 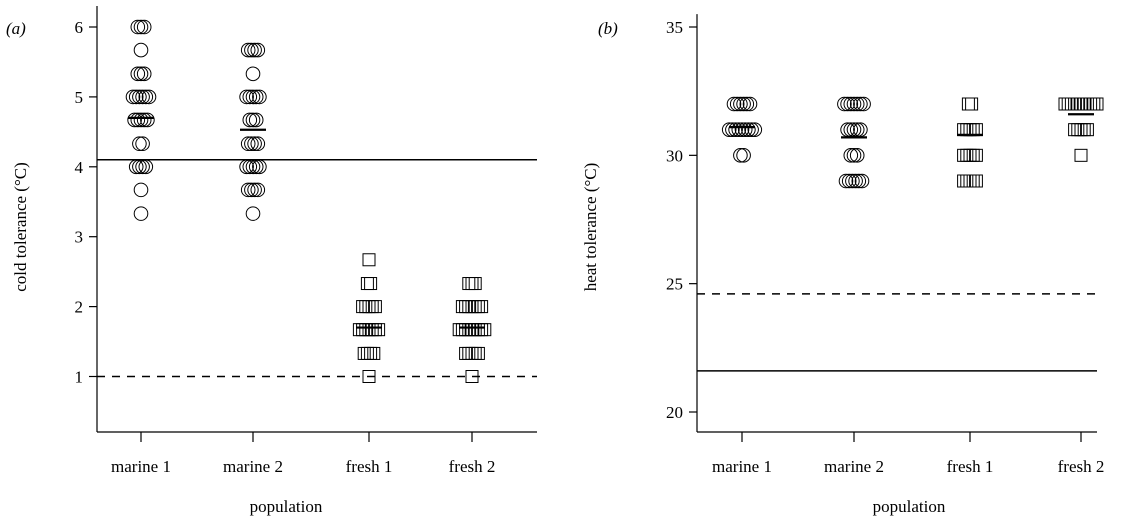 What do you see at coordinates (20, 227) in the screenshot?
I see `y-axis-title: cold tolerance (°C)` at bounding box center [20, 227].